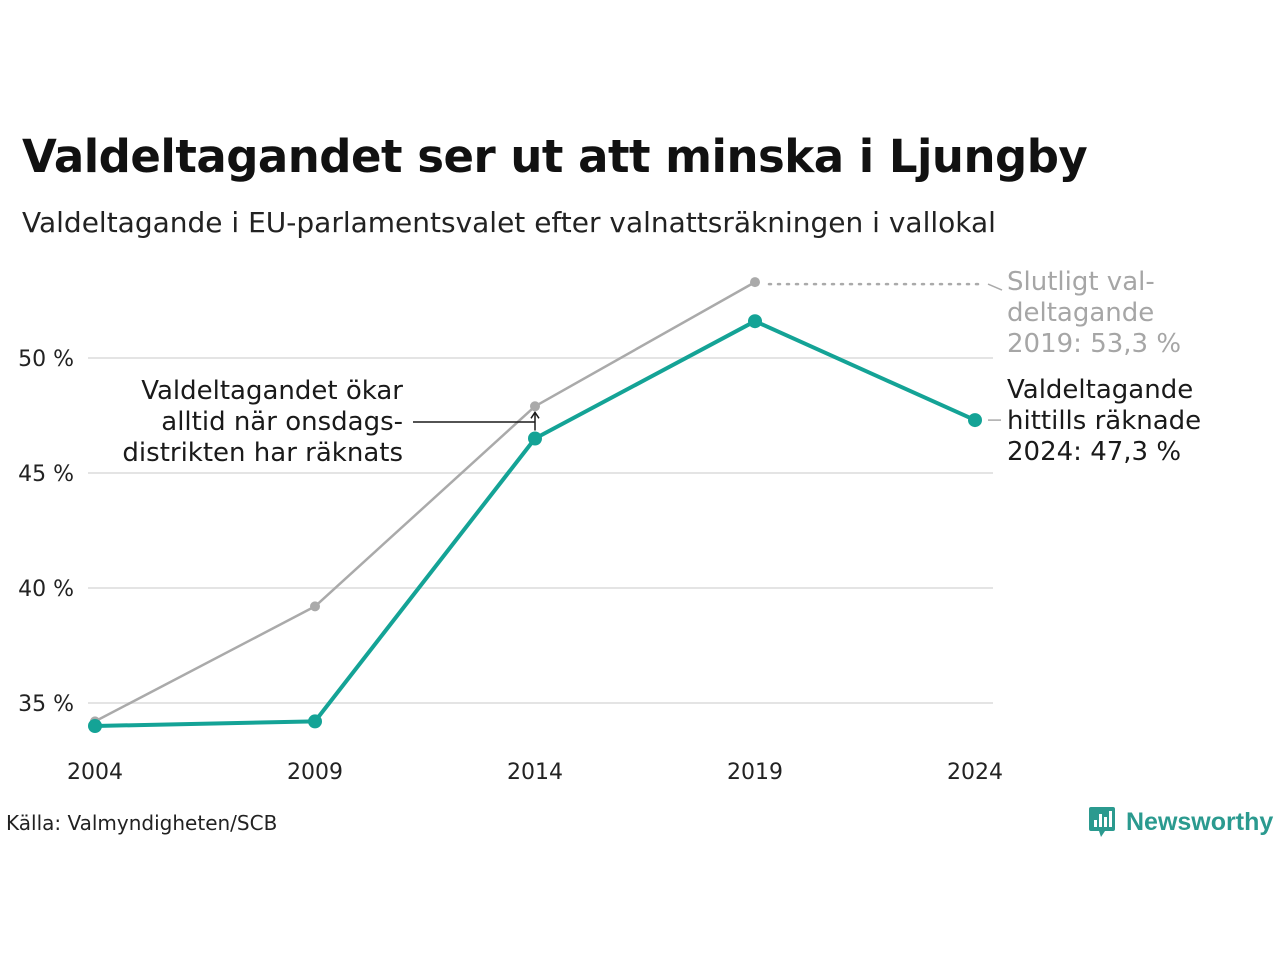 The image size is (1280, 960). What do you see at coordinates (995, 287) in the screenshot?
I see `final-2019-leader-tick` at bounding box center [995, 287].